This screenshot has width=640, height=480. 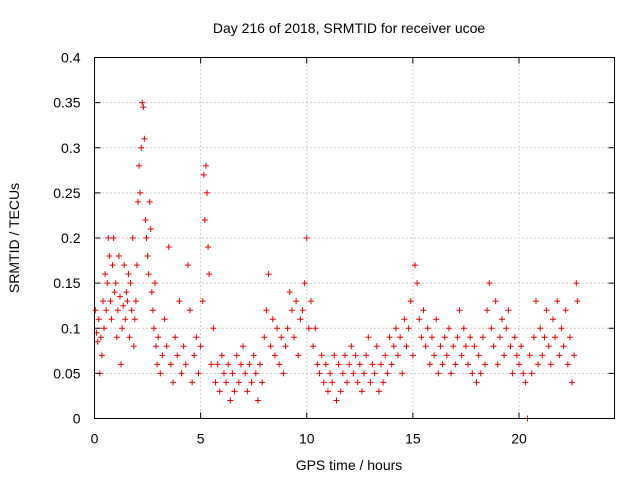 What do you see at coordinates (71, 328) in the screenshot?
I see `y-tick-label: 0.1` at bounding box center [71, 328].